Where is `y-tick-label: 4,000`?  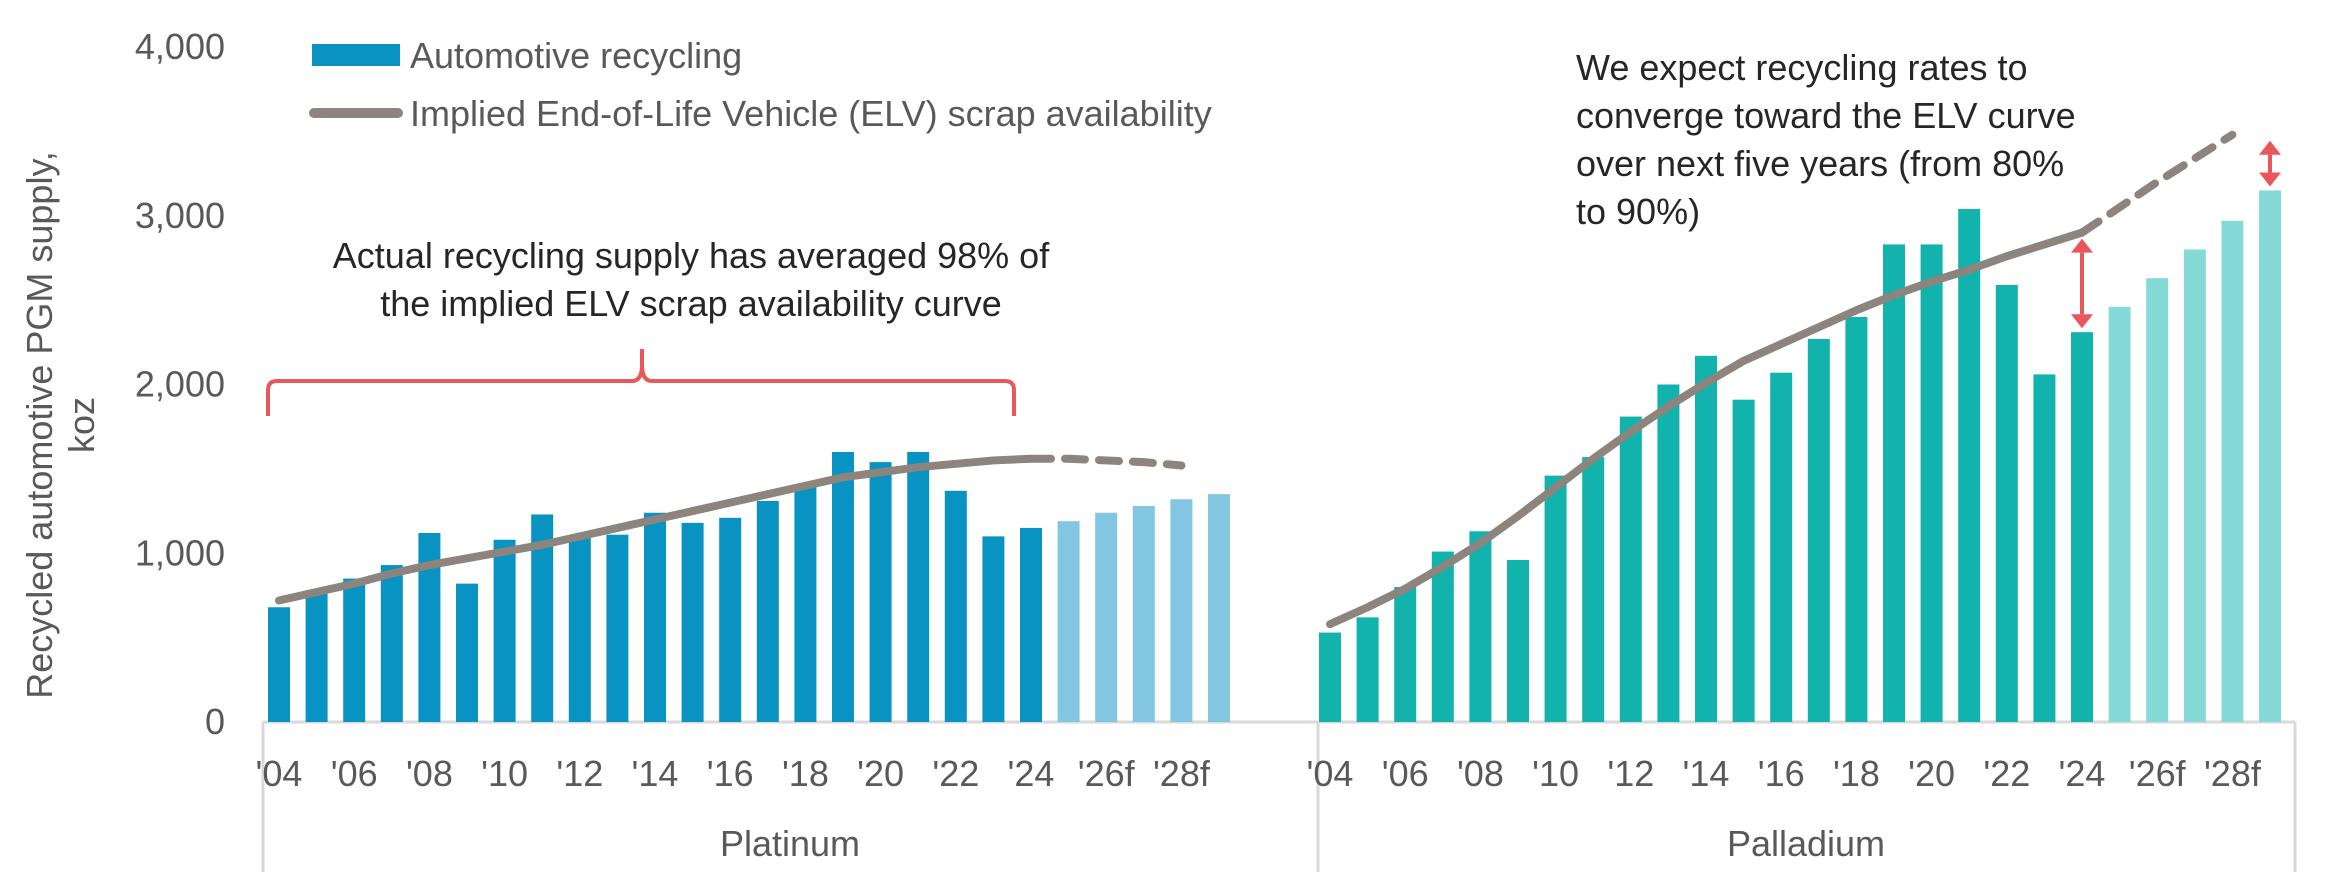
y-tick-label: 4,000 is located at coordinates (180, 46).